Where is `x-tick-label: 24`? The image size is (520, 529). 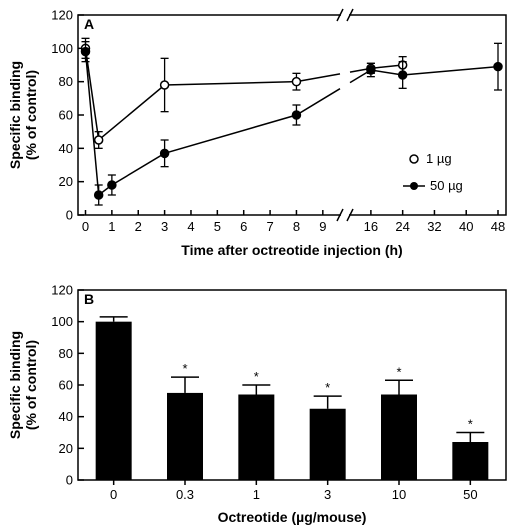
x-tick-label: 24 is located at coordinates (402, 226).